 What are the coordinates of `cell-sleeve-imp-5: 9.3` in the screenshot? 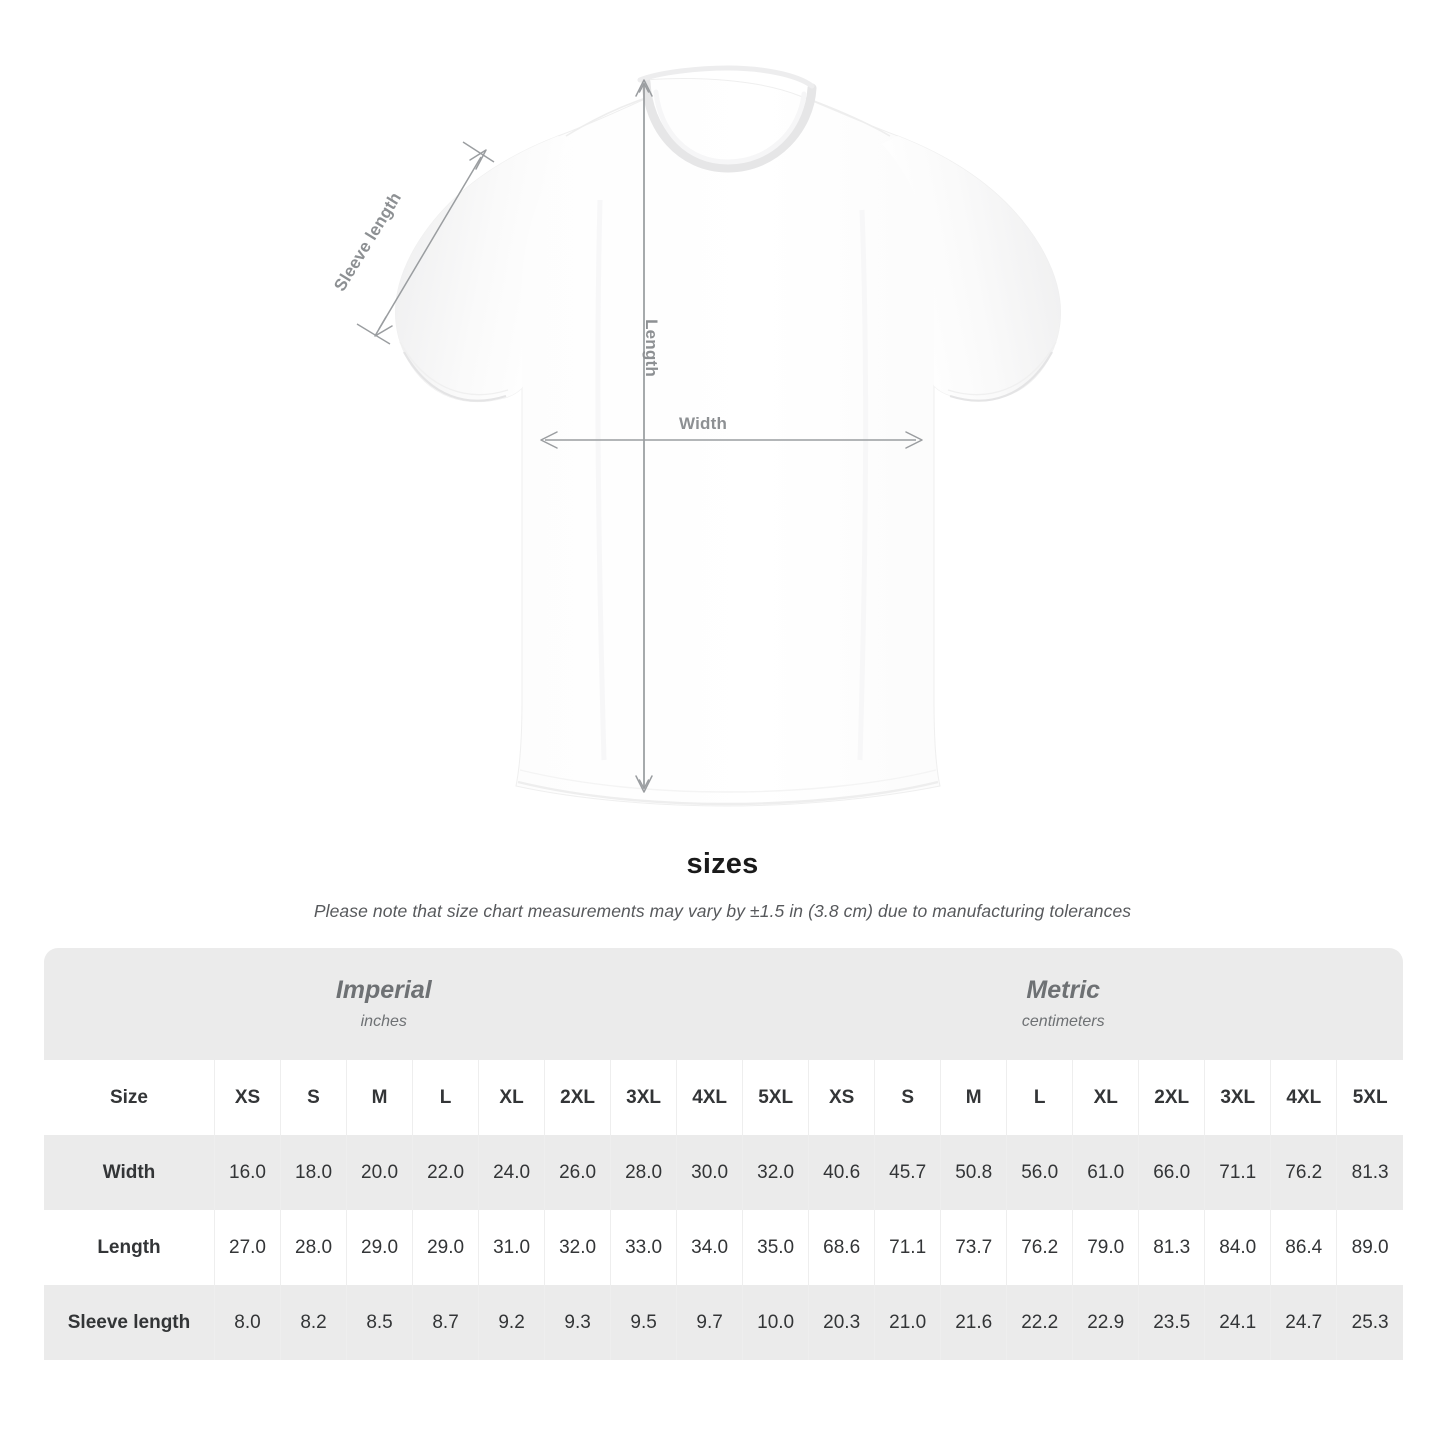 It's located at (578, 1322).